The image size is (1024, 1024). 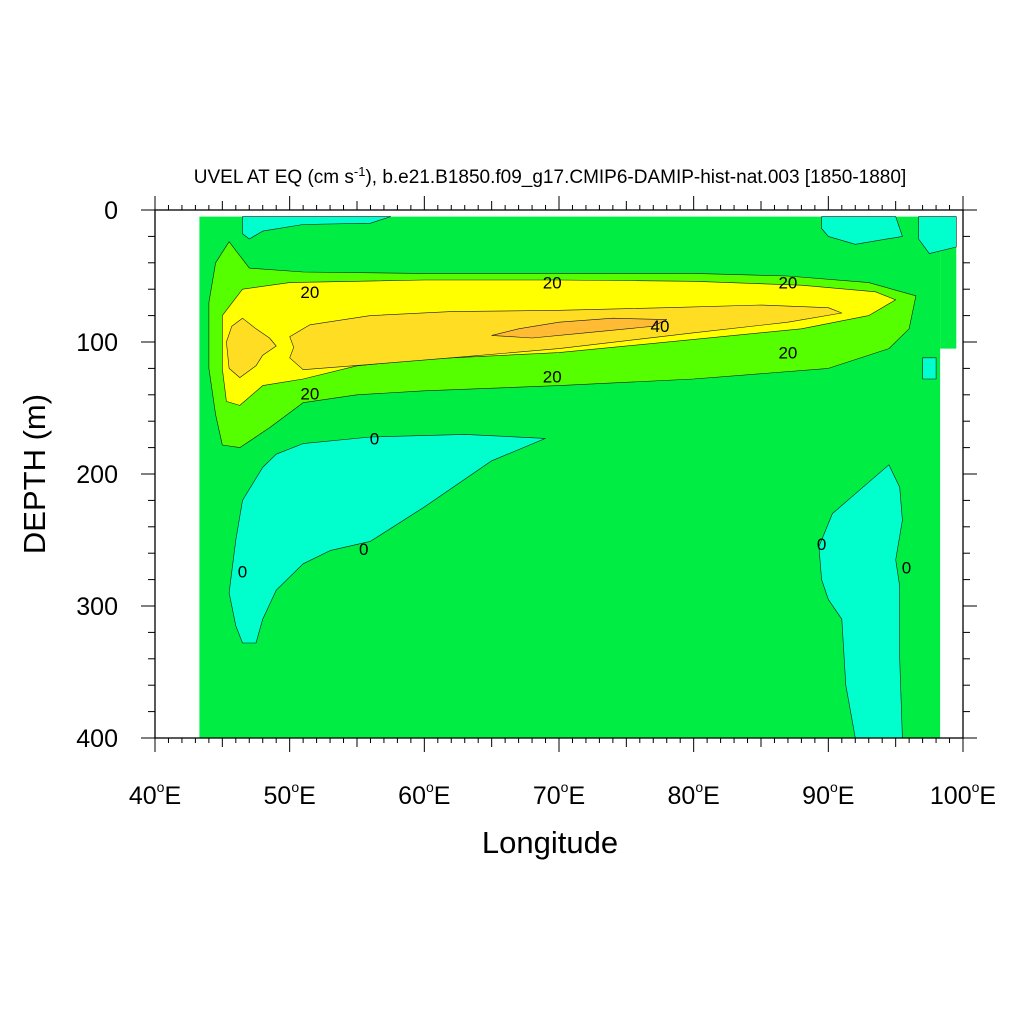 I want to click on y-tick-label: 100, so click(x=97, y=343).